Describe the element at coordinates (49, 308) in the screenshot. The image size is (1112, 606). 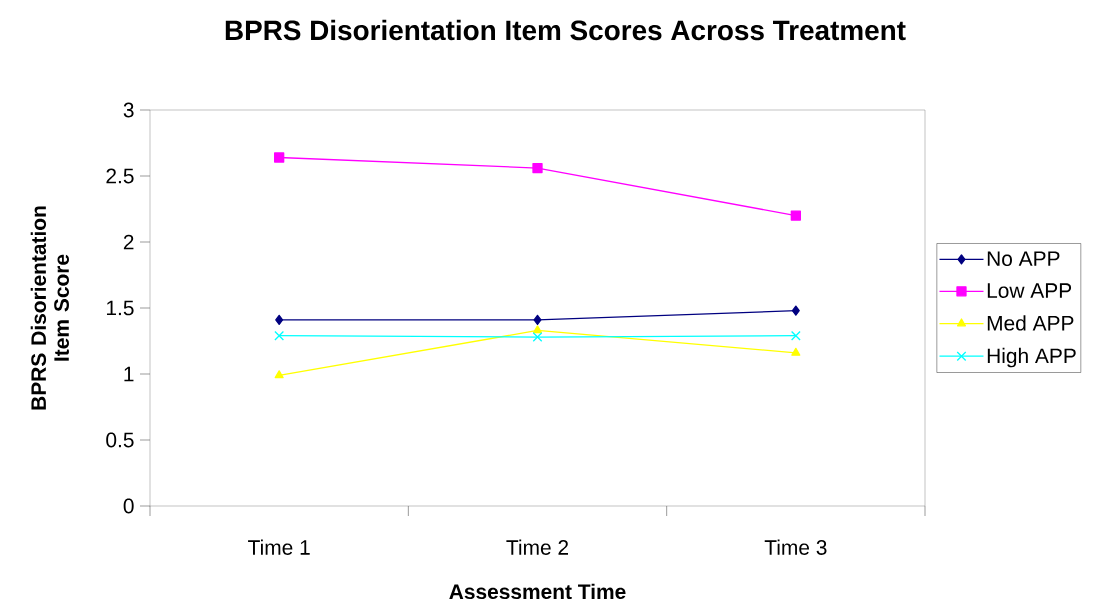
I see `y-axis-title: BPRS Disorientation Item Score` at that location.